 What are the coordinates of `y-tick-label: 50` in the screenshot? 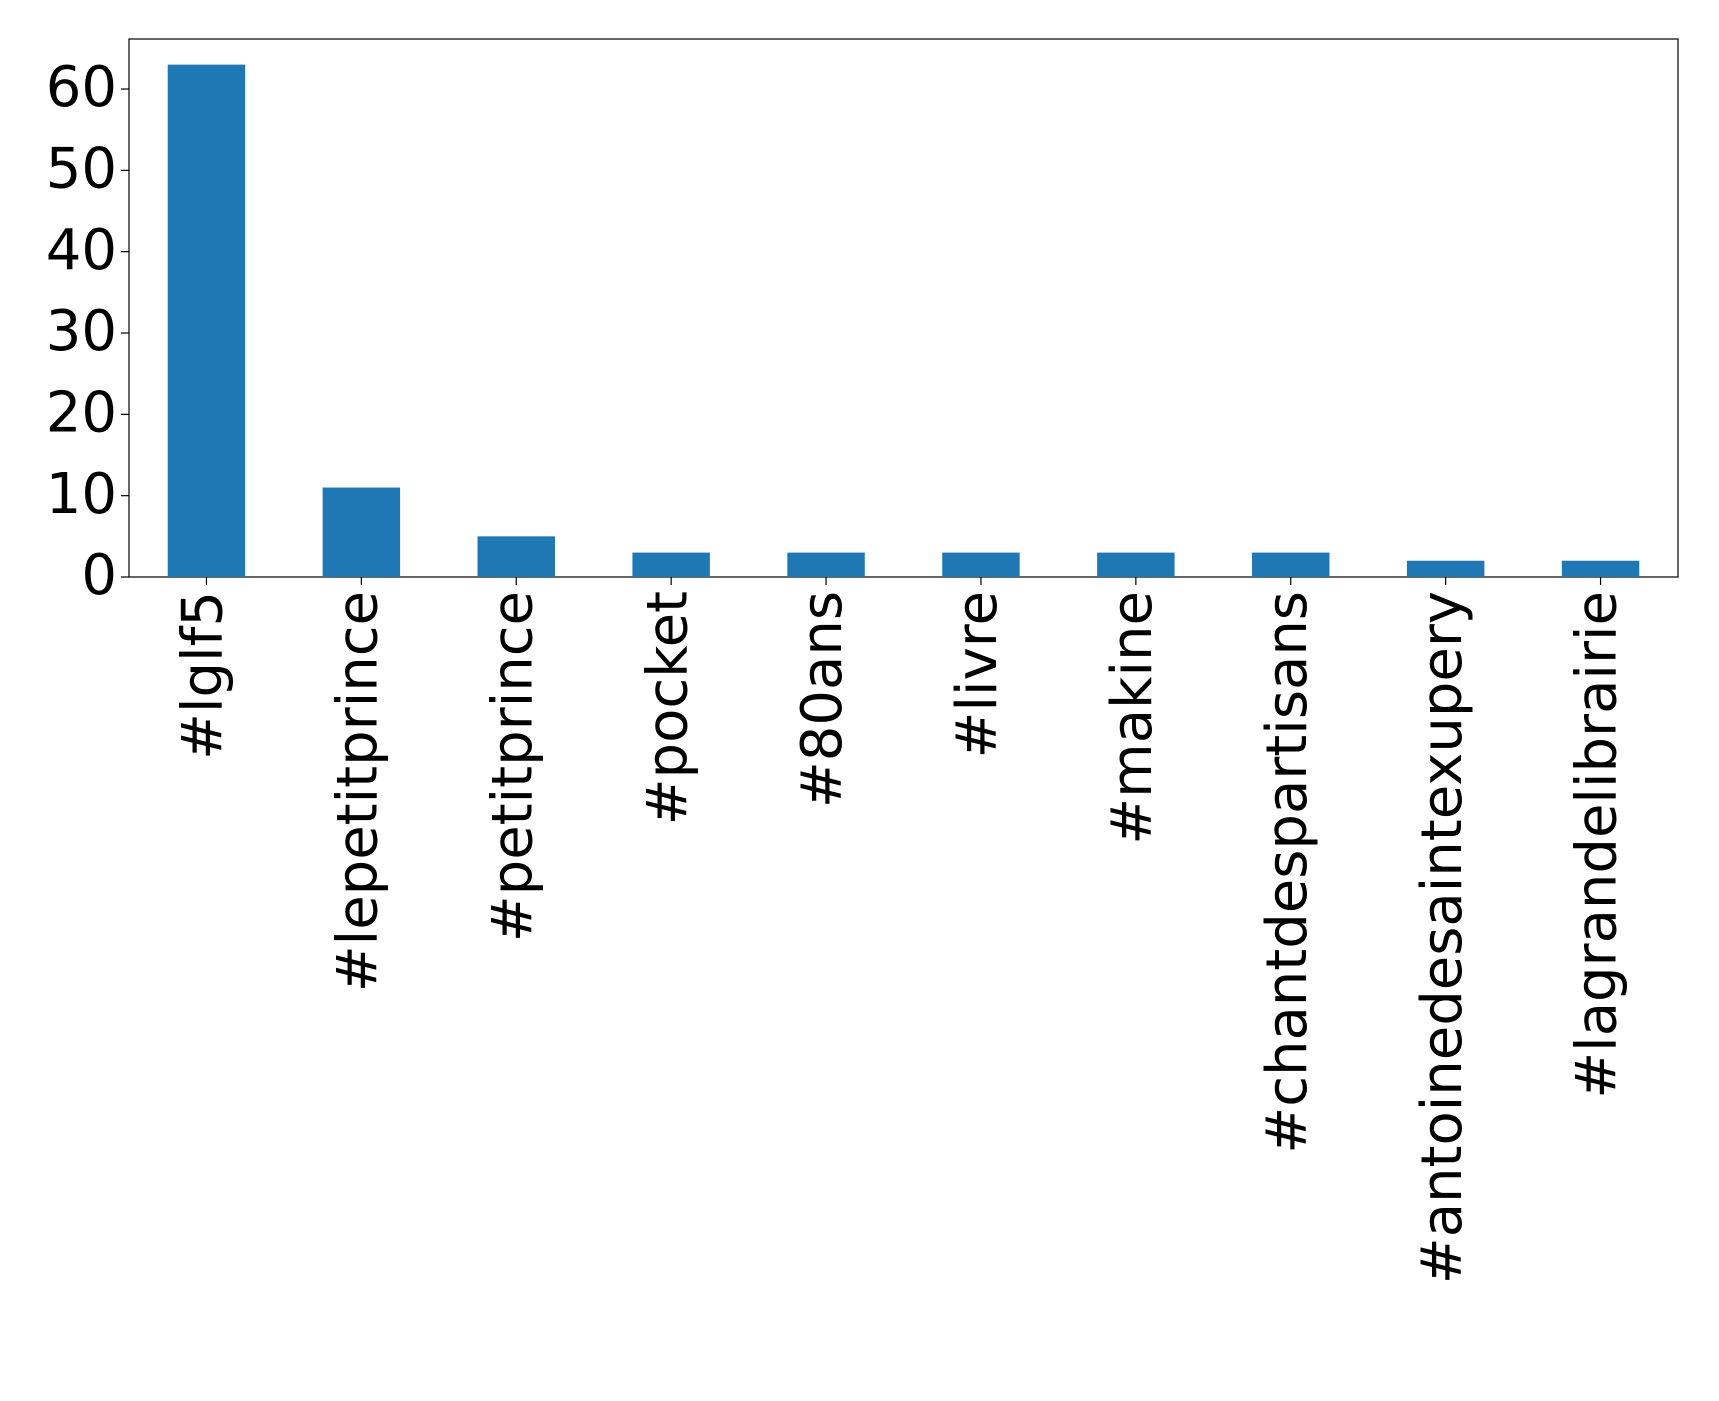 It's located at (81, 168).